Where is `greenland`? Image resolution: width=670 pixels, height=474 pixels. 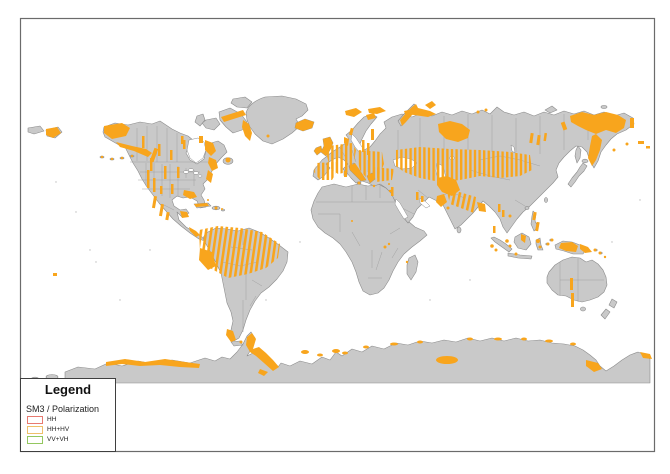
greenland is located at coordinates (277, 120).